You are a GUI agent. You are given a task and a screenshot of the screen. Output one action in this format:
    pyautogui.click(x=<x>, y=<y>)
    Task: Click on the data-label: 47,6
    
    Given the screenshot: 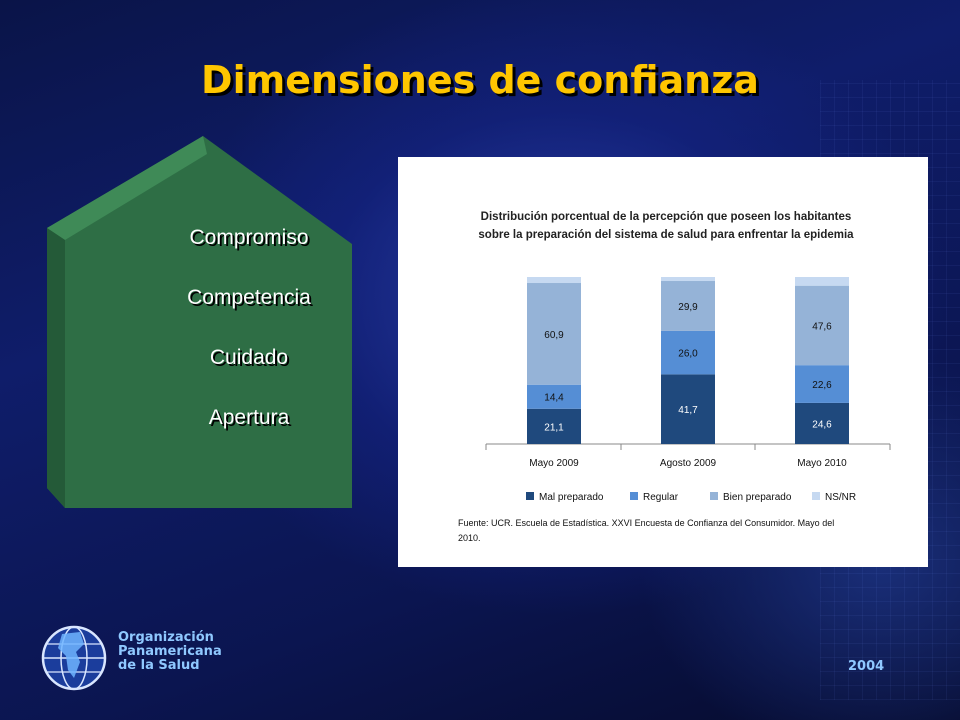 What is the action you would take?
    pyautogui.click(x=822, y=326)
    